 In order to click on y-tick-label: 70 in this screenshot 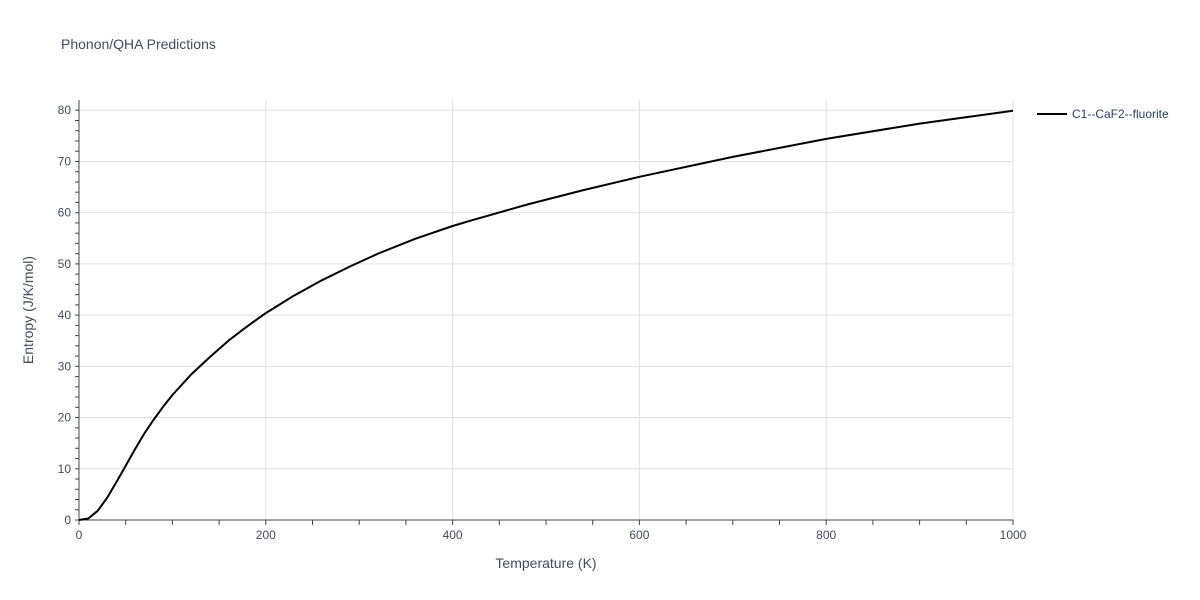, I will do `click(65, 161)`.